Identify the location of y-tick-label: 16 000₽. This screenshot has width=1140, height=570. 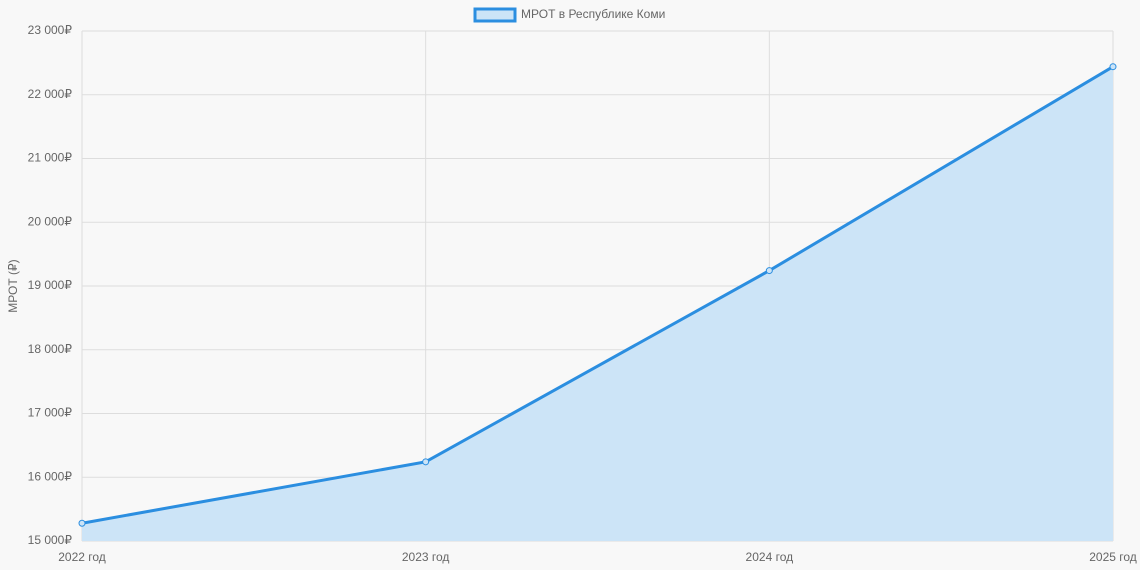
(50, 476).